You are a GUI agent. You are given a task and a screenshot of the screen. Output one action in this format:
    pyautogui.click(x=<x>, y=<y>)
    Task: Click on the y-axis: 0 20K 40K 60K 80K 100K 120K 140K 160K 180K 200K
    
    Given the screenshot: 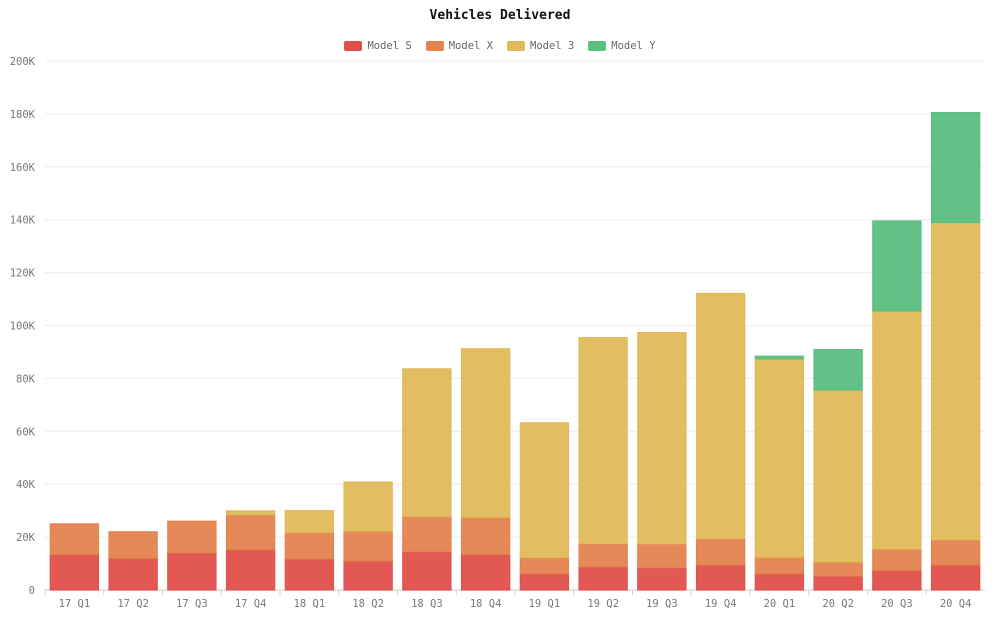 What is the action you would take?
    pyautogui.click(x=23, y=326)
    